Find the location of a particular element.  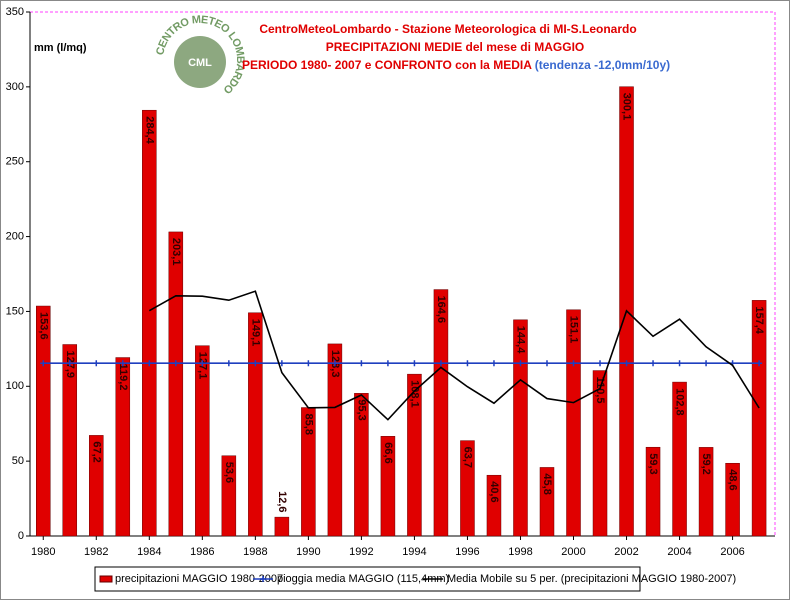

y-tick-label: 350 is located at coordinates (15, 12).